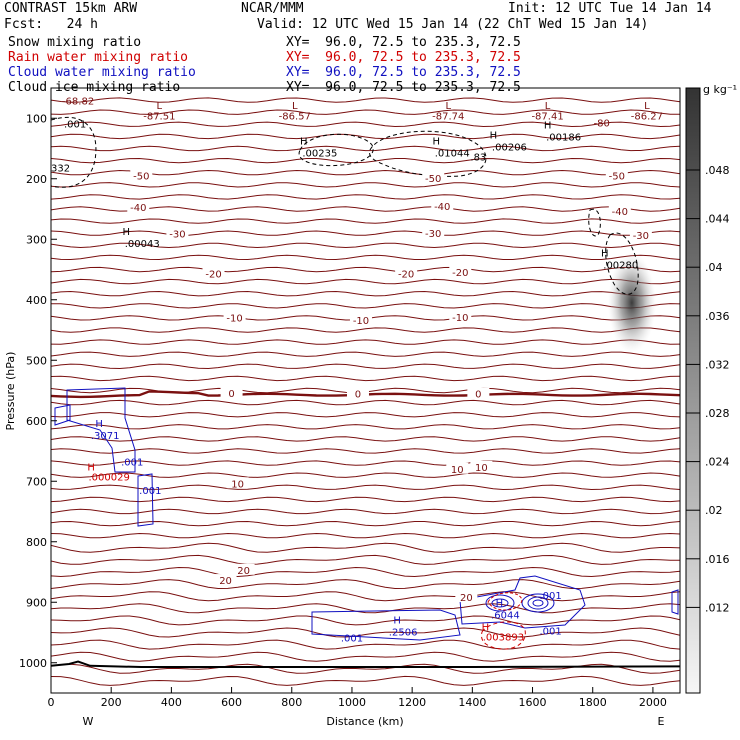 The width and height of the screenshot is (740, 740). I want to click on colorbar-unit: g kg⁻¹, so click(720, 89).